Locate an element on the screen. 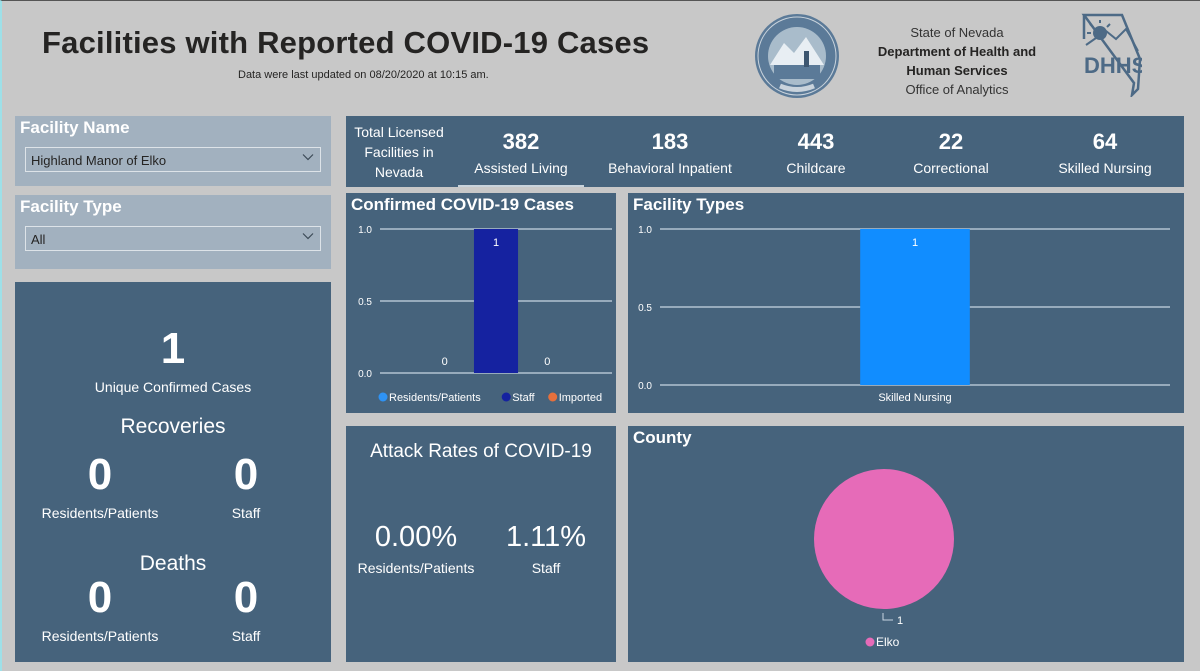 Image resolution: width=1200 pixels, height=671 pixels. legend-label: Residents/Patients is located at coordinates (435, 398).